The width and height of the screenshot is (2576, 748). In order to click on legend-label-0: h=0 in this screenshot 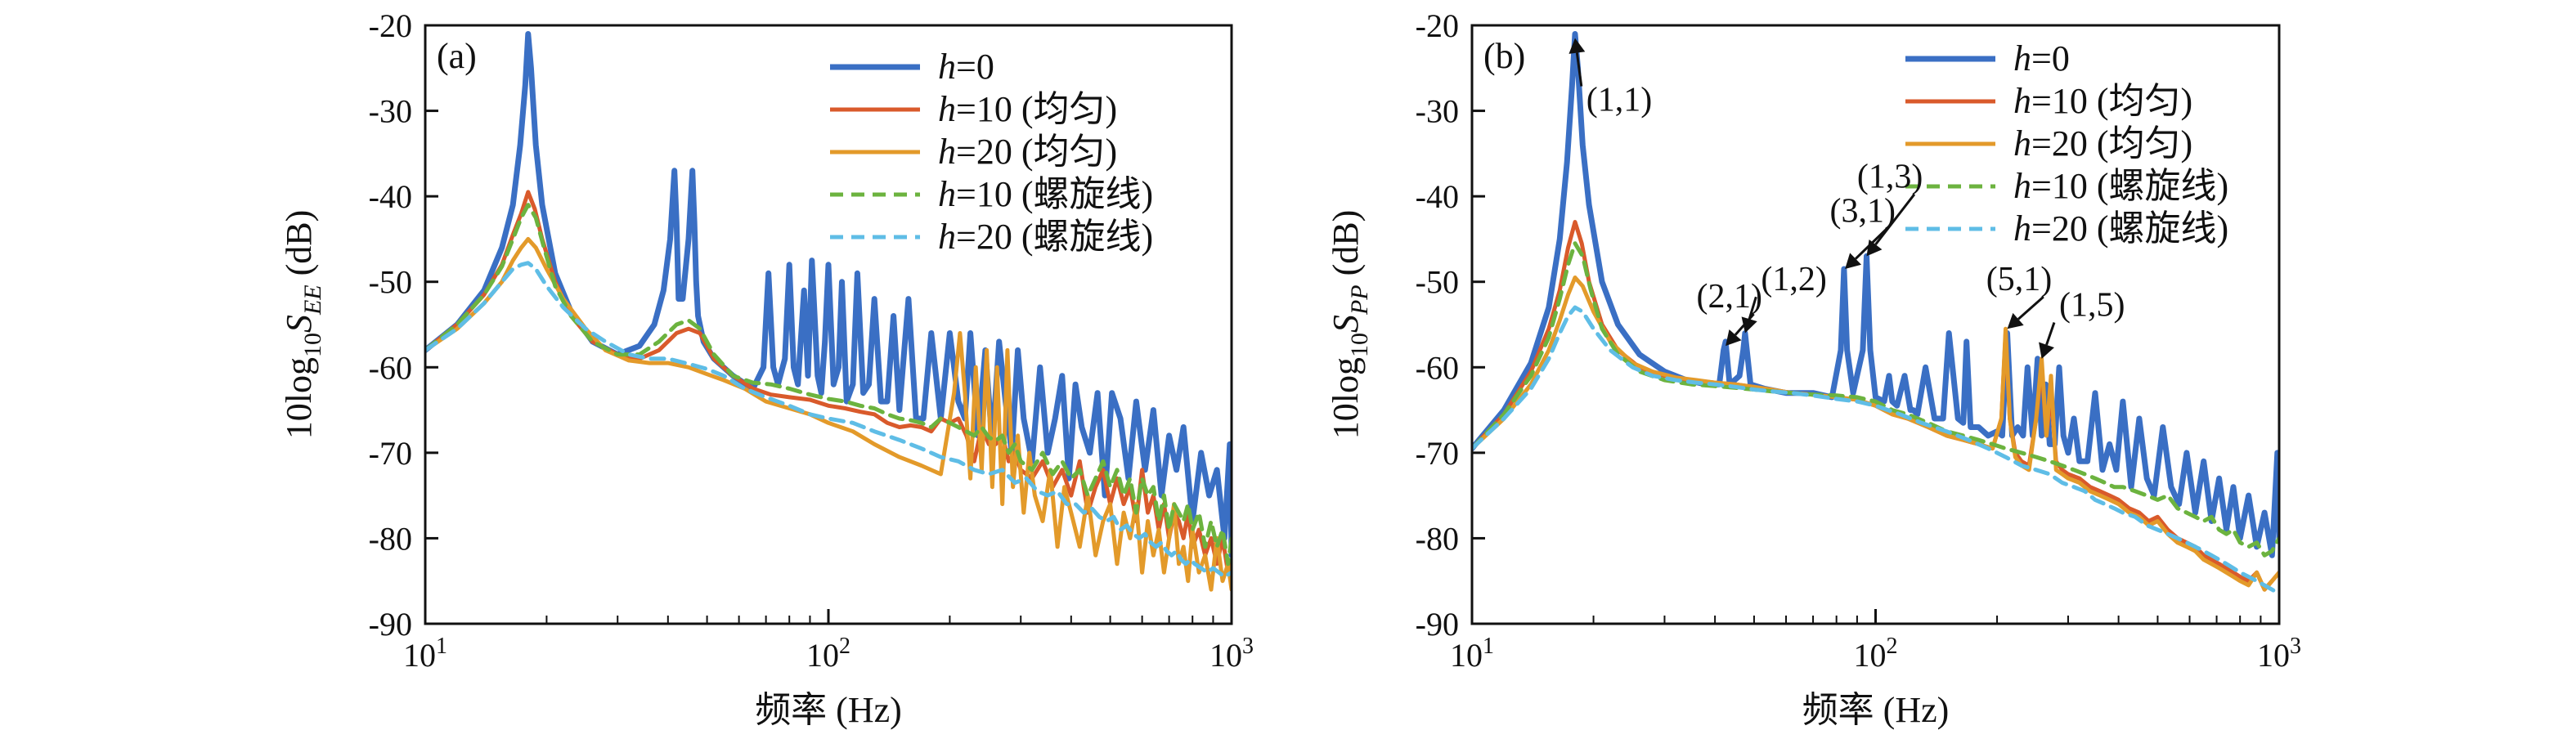, I will do `click(2041, 58)`.